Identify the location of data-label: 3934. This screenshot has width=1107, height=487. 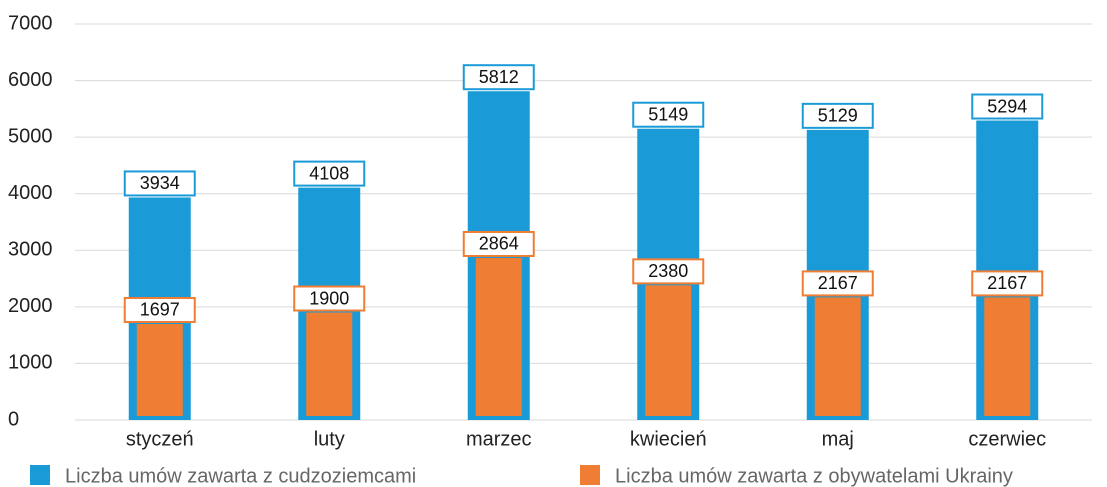
(160, 183).